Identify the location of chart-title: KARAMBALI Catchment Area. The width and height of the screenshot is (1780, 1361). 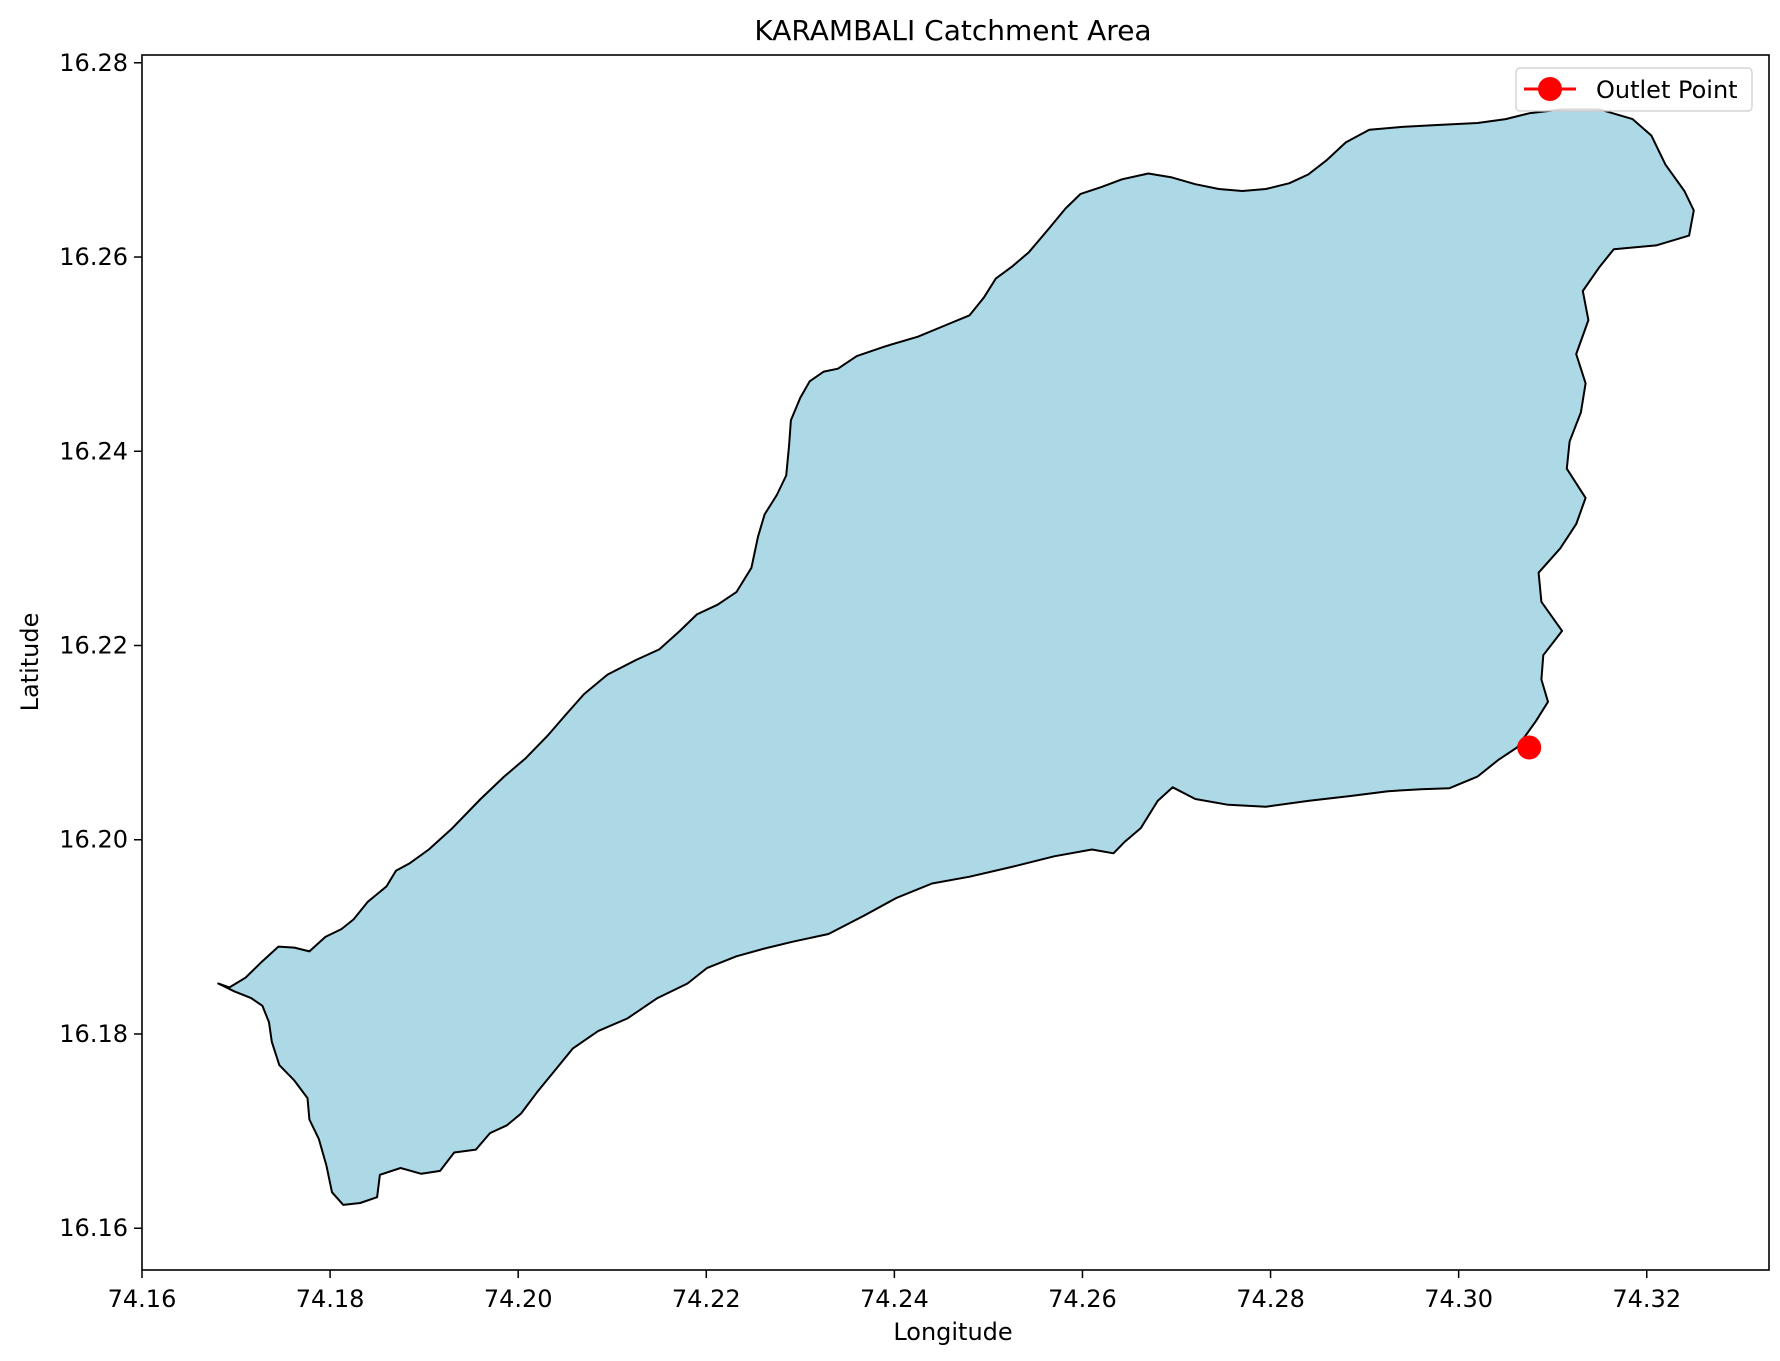
(952, 30).